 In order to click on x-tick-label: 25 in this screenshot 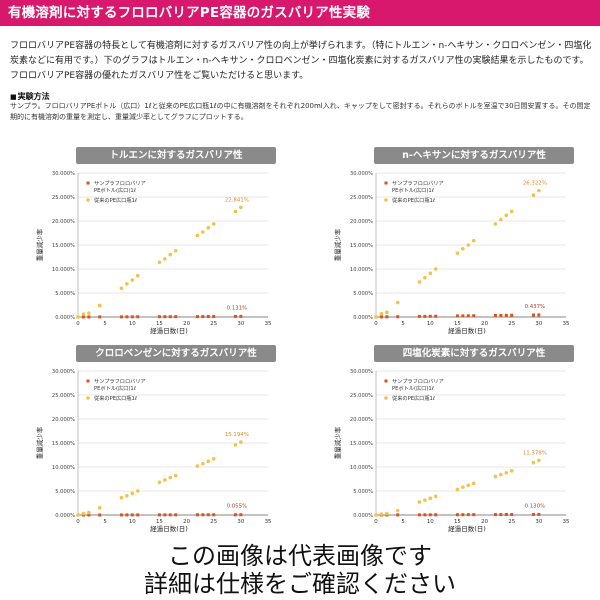, I will do `click(213, 522)`.